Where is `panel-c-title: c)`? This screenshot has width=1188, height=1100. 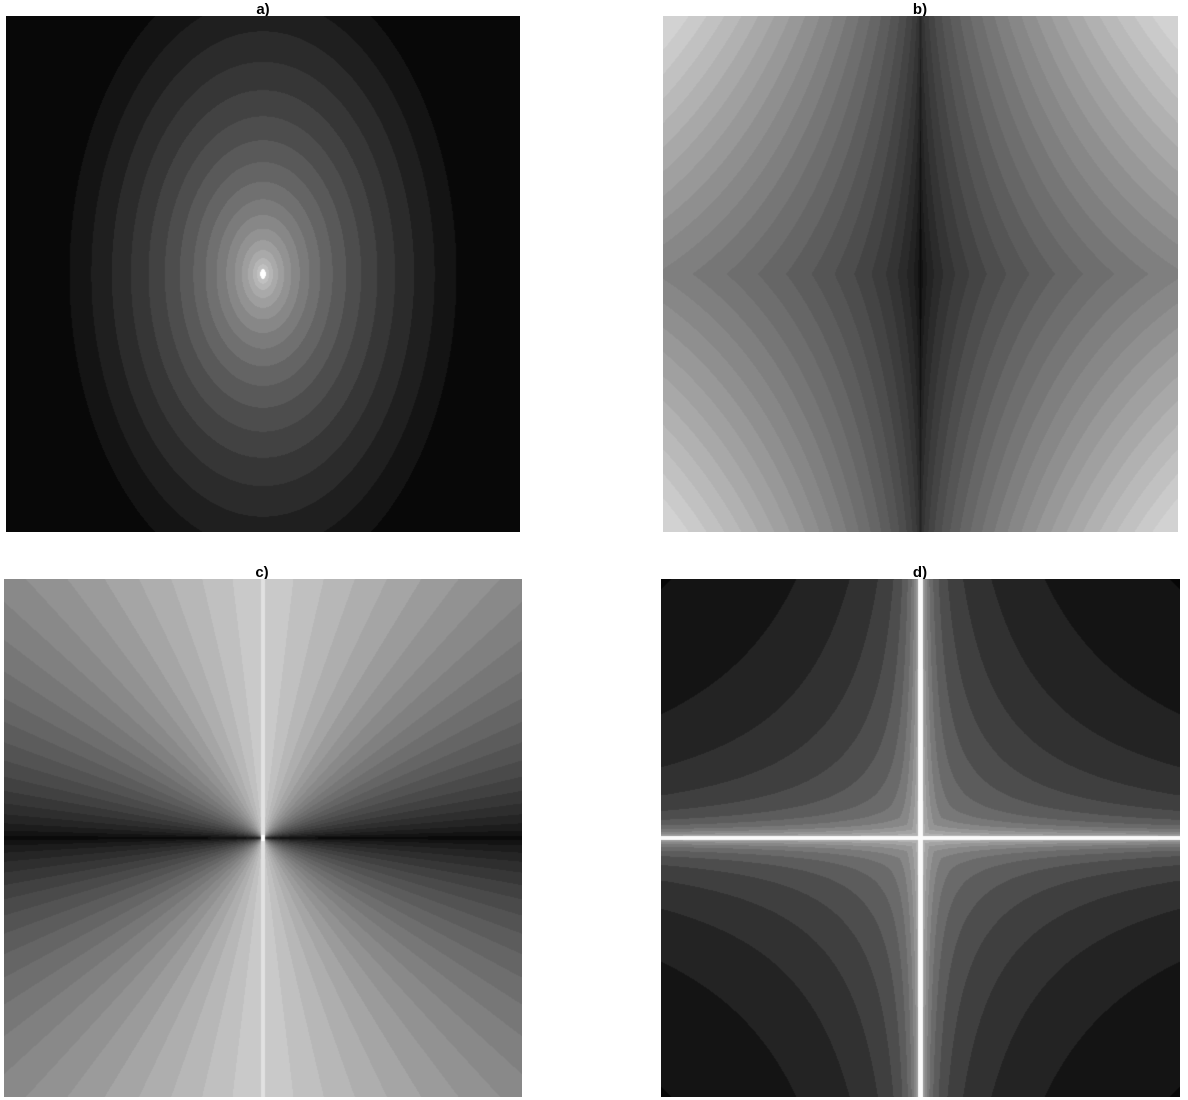
panel-c-title: c) is located at coordinates (262, 572).